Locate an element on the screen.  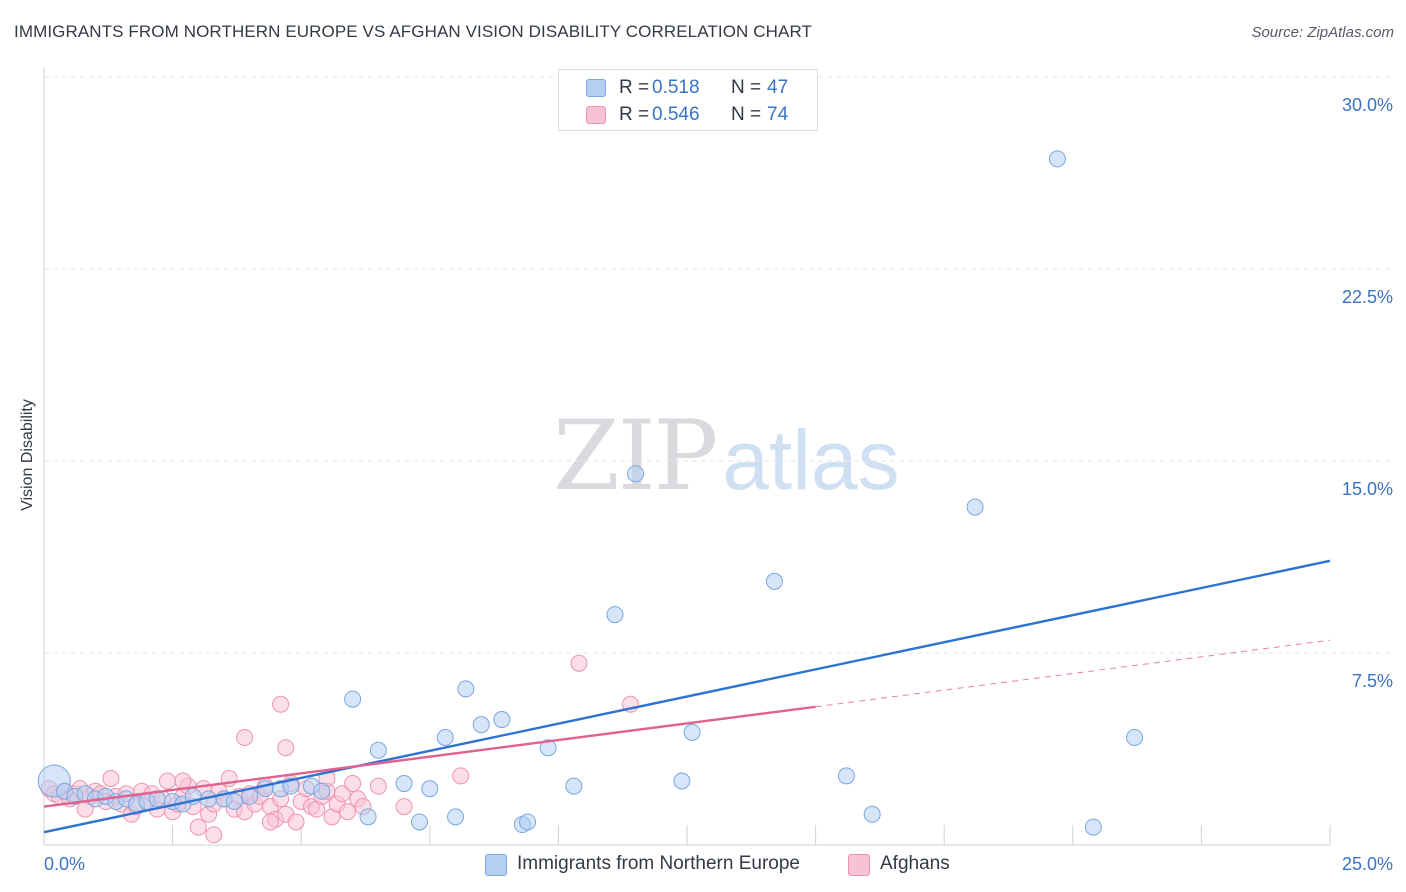
y-tick-label: 22.5% is located at coordinates (1367, 297).